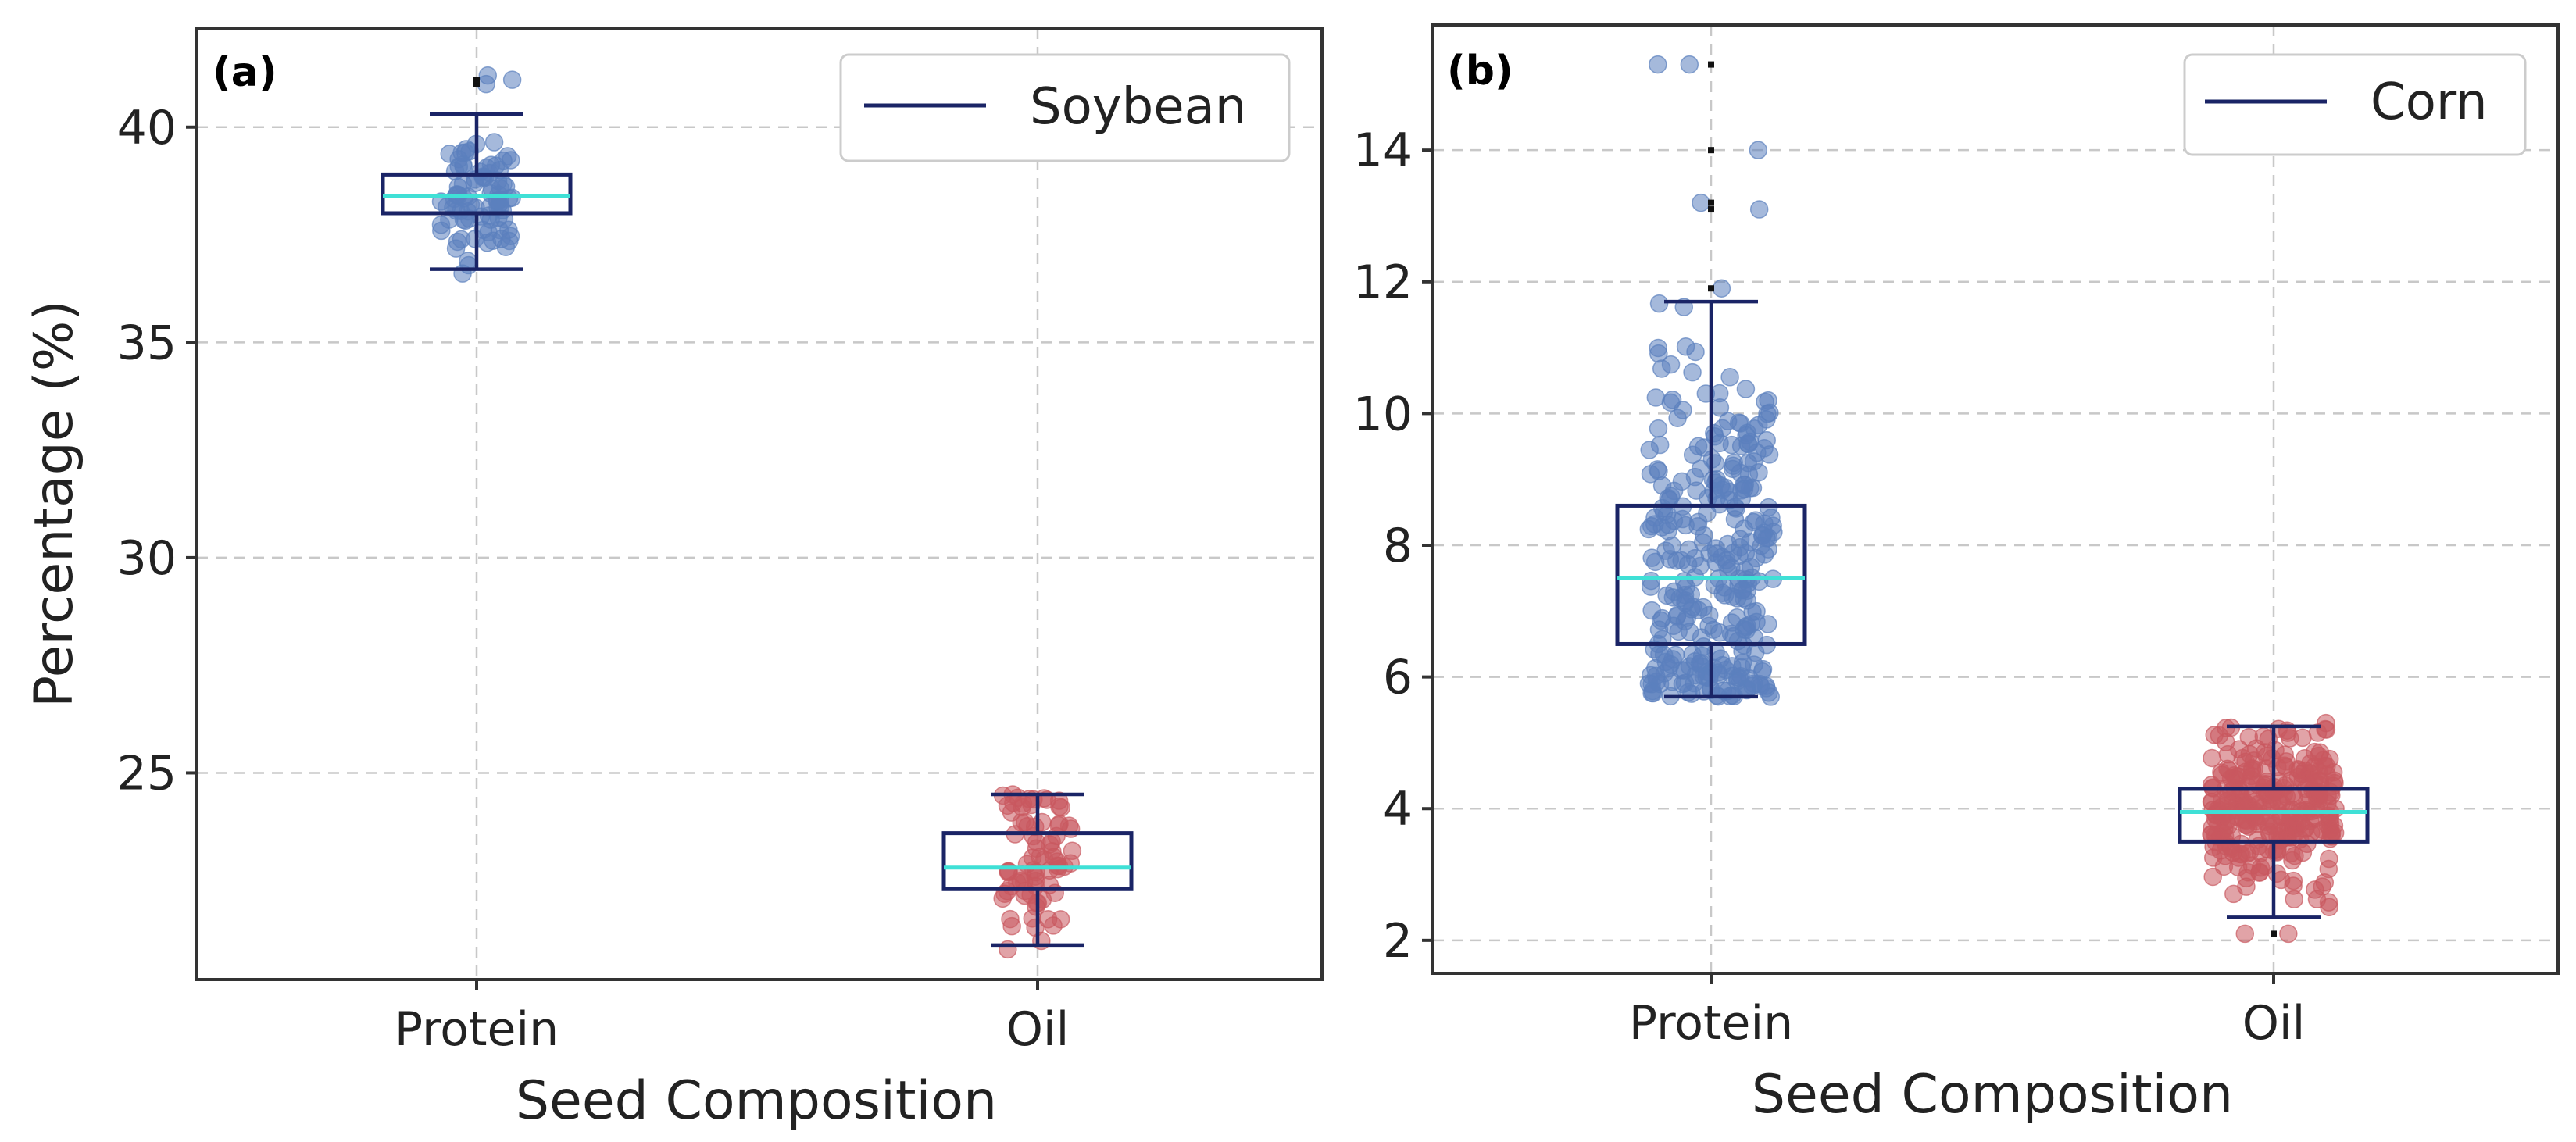 The height and width of the screenshot is (1142, 2576). What do you see at coordinates (2429, 102) in the screenshot?
I see `panel-b-legend-text: Corn` at bounding box center [2429, 102].